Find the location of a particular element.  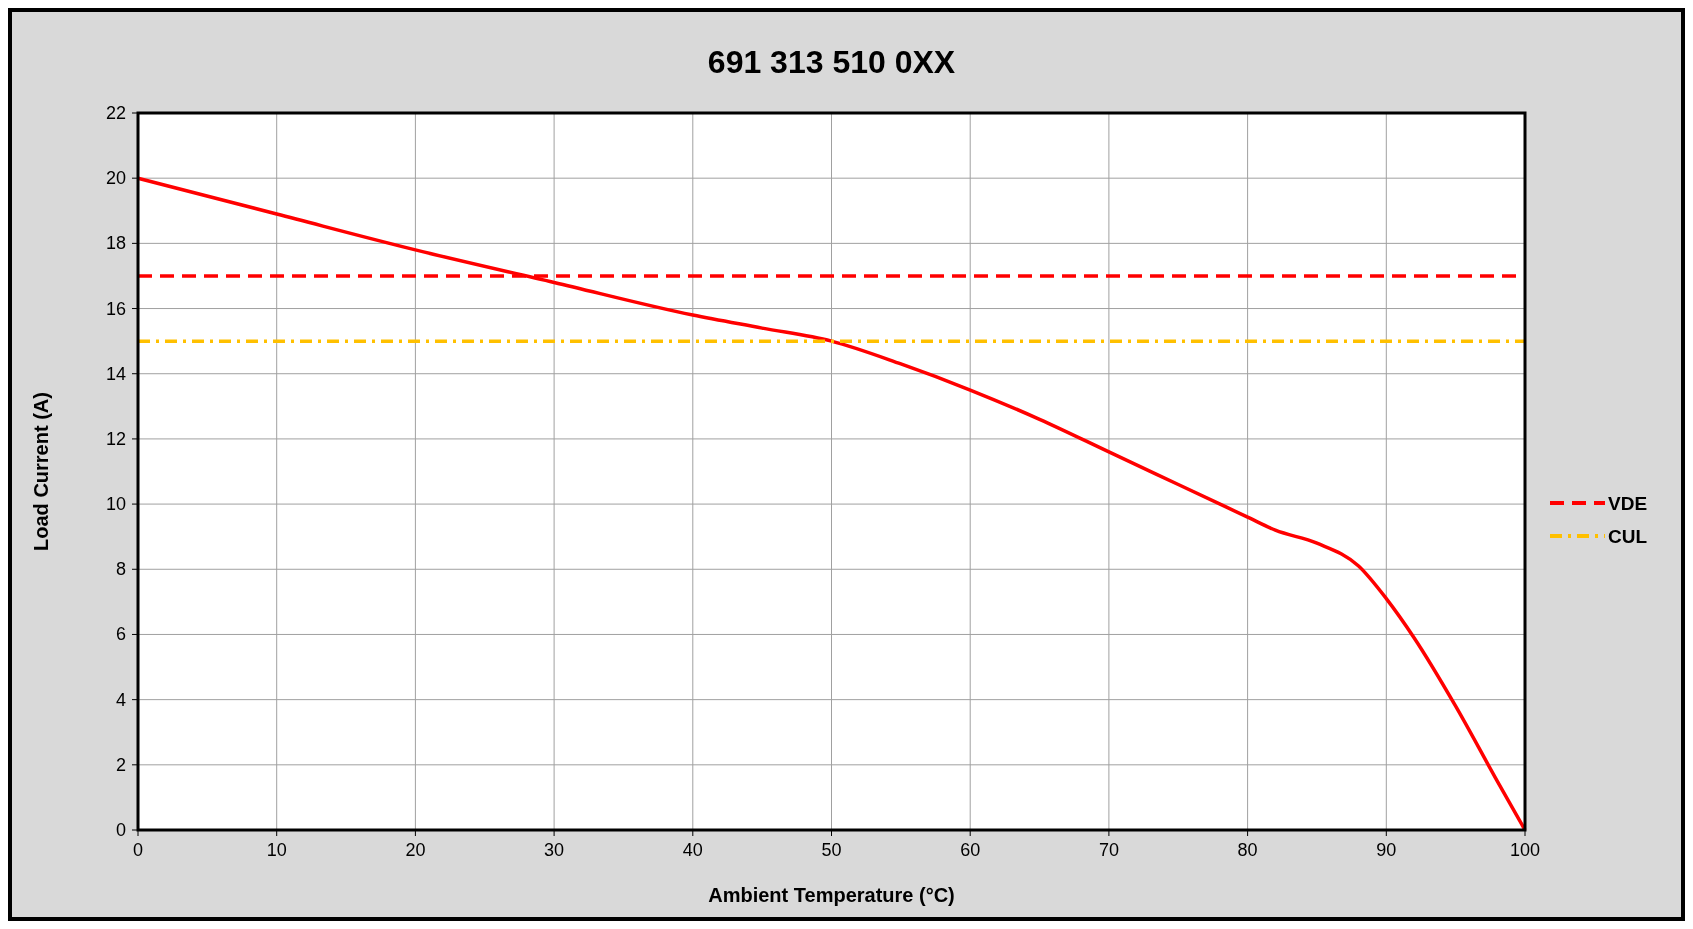

y-tick-label: 0 is located at coordinates (120, 830).